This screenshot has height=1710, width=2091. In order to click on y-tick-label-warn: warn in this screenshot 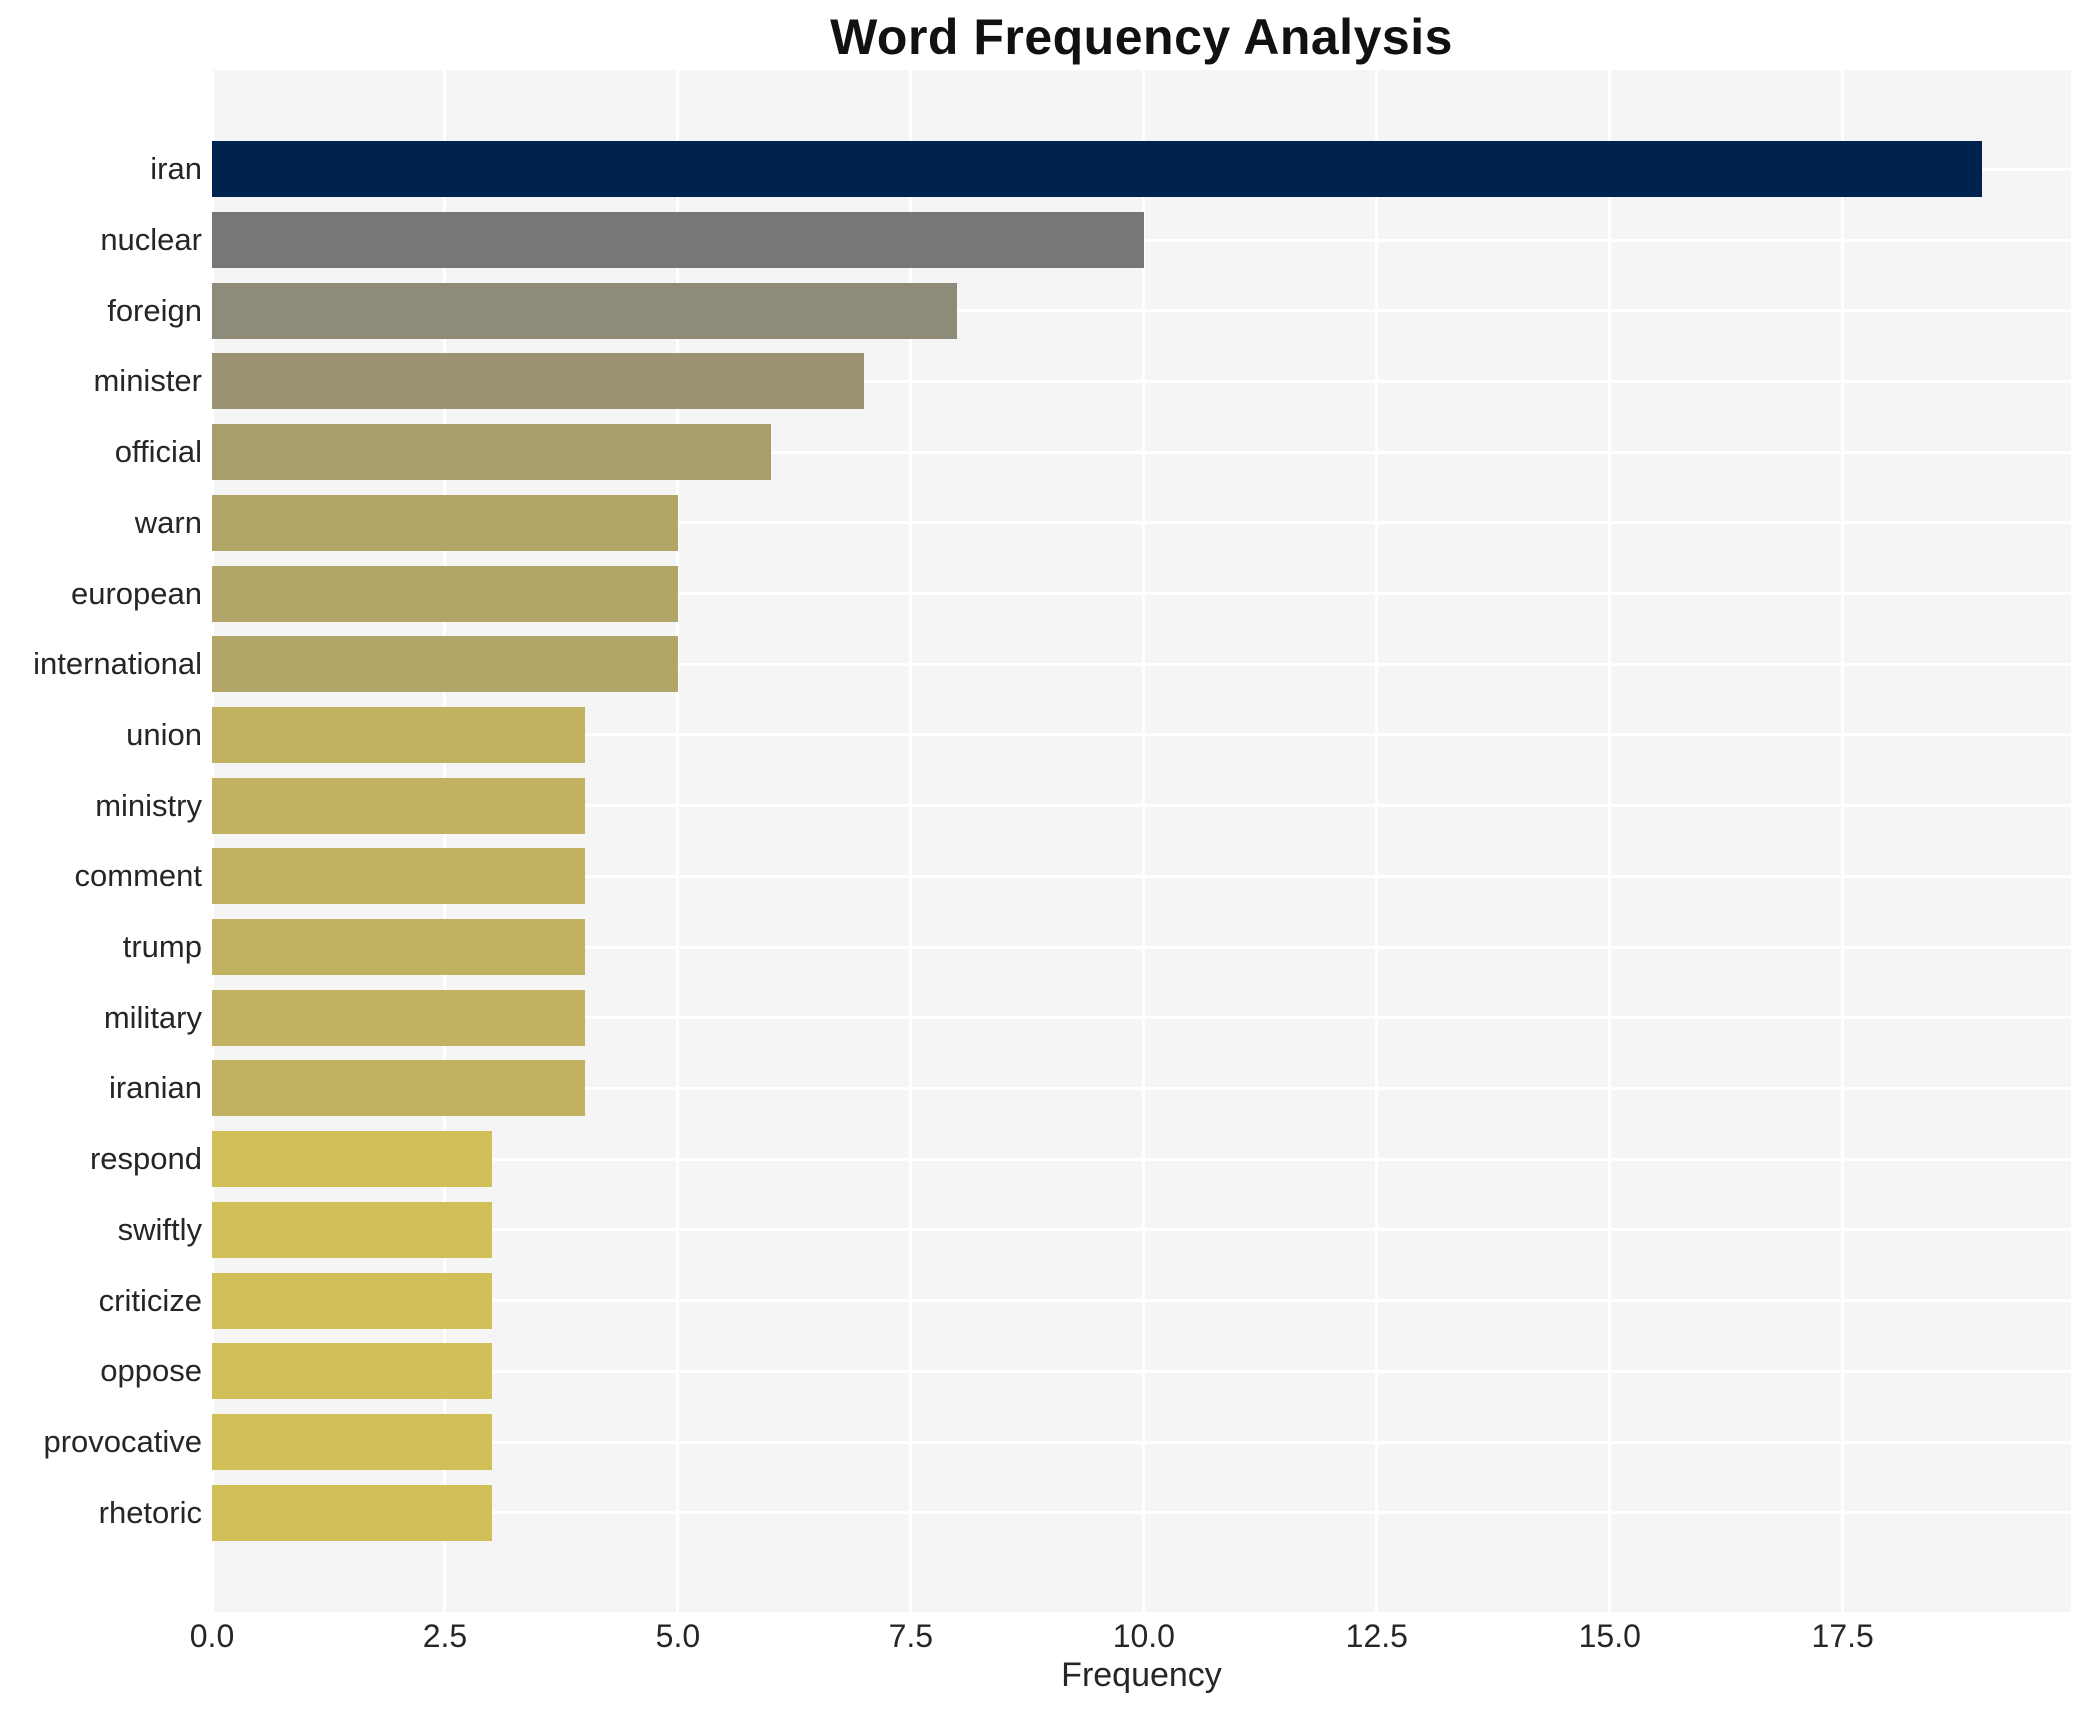, I will do `click(168, 522)`.